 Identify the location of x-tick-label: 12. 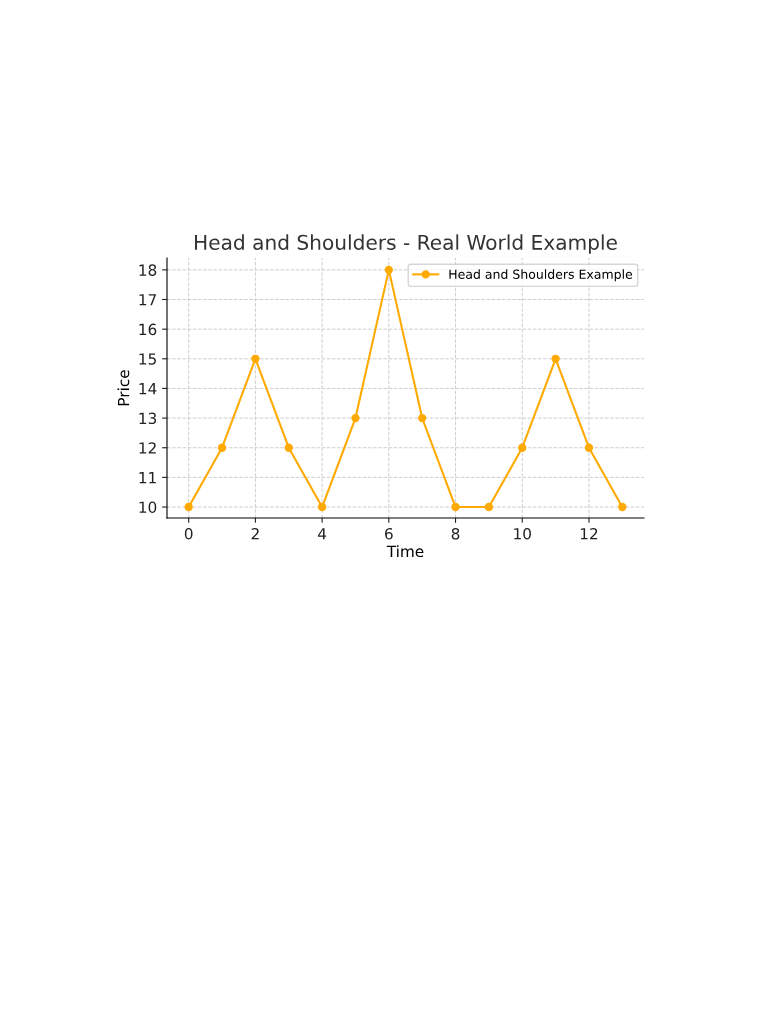
(589, 533).